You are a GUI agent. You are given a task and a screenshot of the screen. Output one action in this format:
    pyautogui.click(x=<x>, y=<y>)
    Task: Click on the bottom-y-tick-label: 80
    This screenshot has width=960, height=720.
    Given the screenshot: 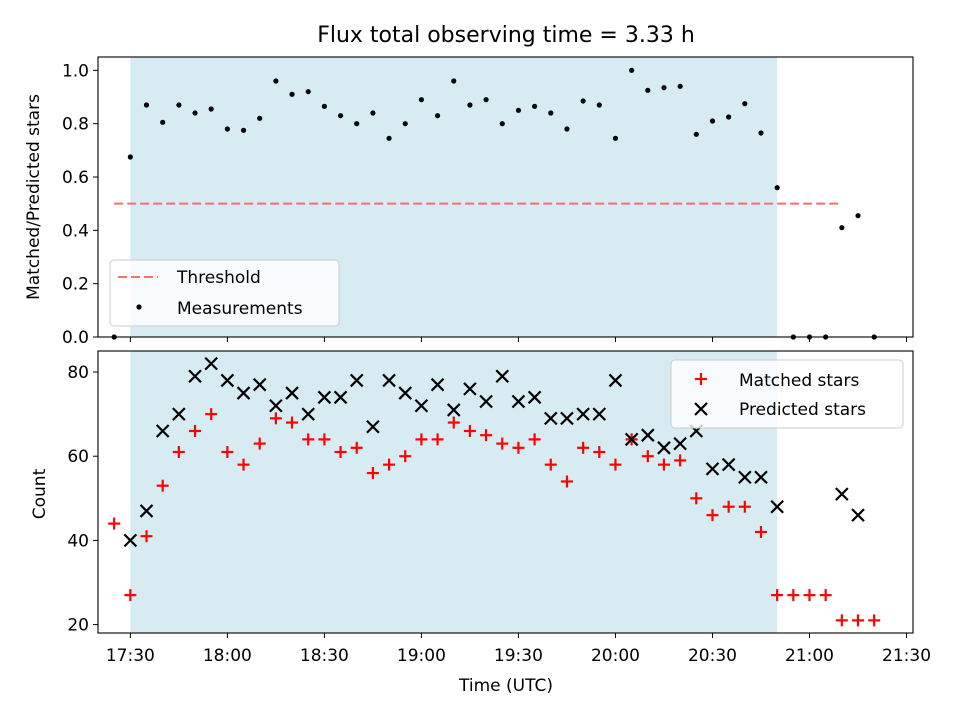 What is the action you would take?
    pyautogui.click(x=78, y=373)
    